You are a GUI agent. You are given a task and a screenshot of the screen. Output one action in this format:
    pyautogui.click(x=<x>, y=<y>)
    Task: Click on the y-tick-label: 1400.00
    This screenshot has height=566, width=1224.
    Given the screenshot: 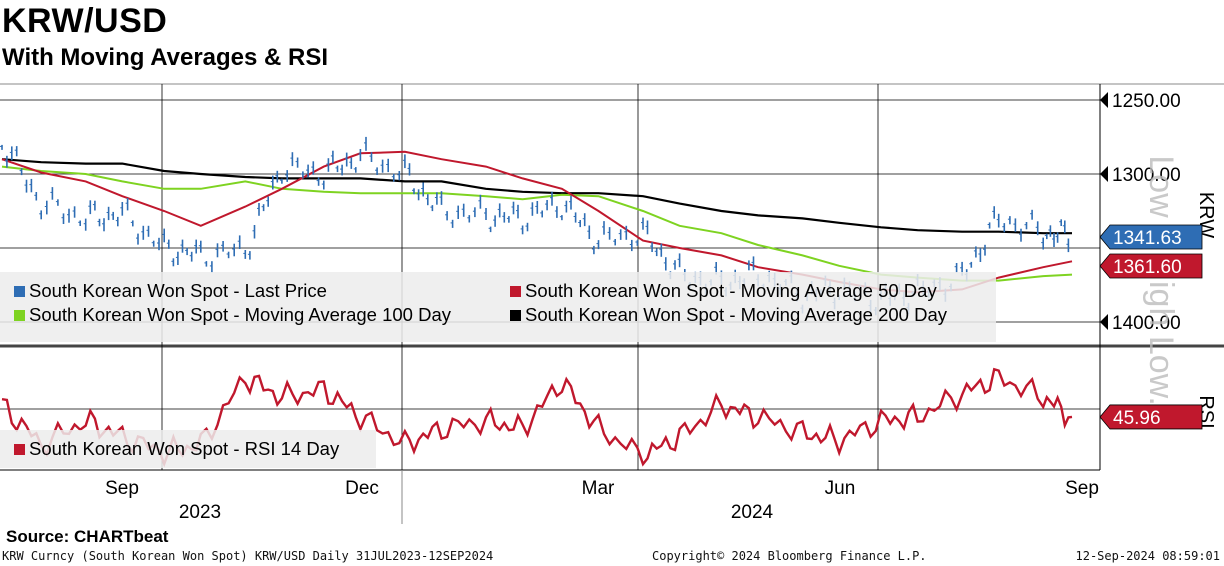 What is the action you would take?
    pyautogui.click(x=1146, y=323)
    